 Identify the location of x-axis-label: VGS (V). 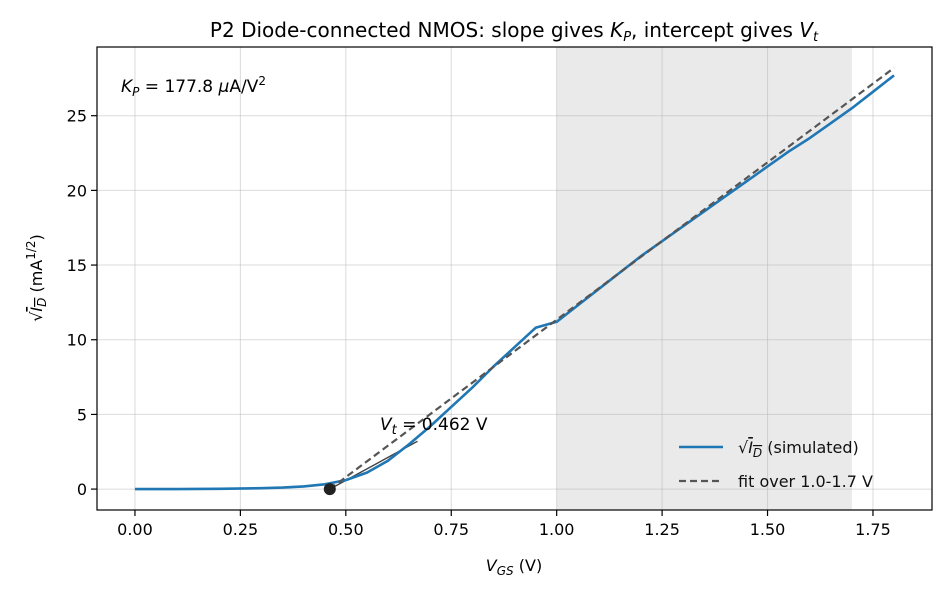
(514, 567).